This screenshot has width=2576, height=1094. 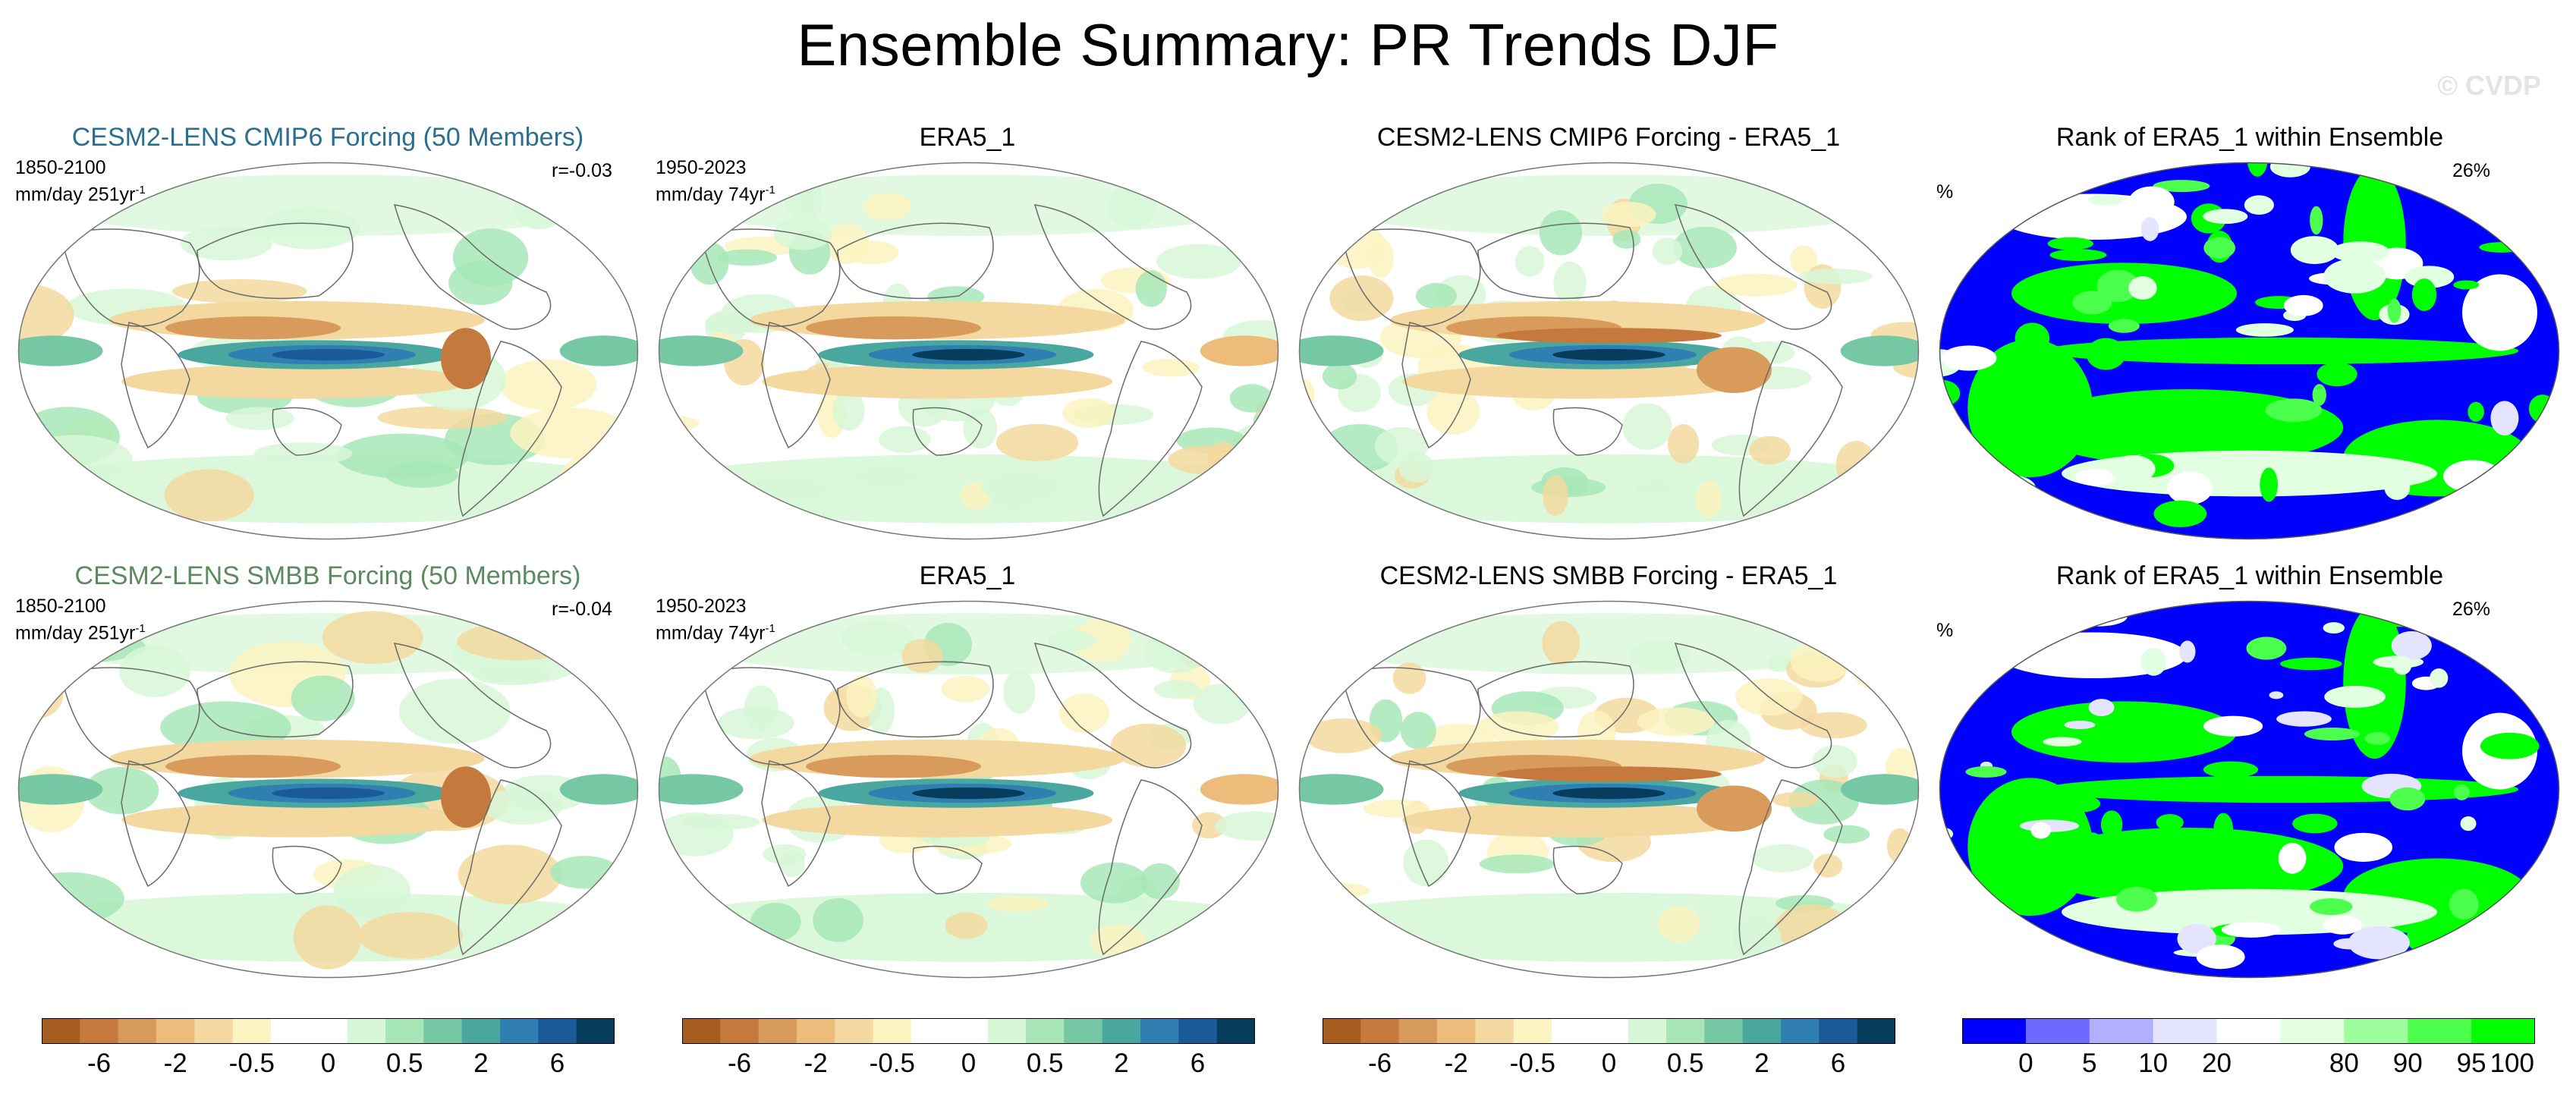 What do you see at coordinates (327, 575) in the screenshot?
I see `panel-title-smbb: CESM2-LENS SMBB Forcing (50 Members)` at bounding box center [327, 575].